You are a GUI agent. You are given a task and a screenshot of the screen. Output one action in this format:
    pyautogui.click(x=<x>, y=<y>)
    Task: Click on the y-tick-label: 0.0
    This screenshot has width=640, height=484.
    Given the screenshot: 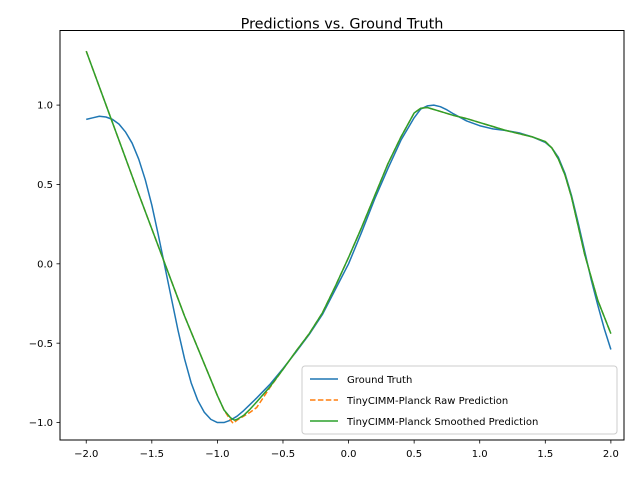 What is the action you would take?
    pyautogui.click(x=45, y=264)
    